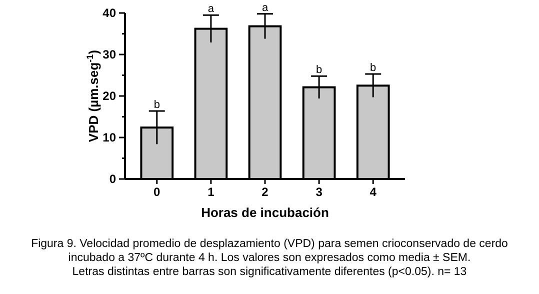  What do you see at coordinates (109, 137) in the screenshot?
I see `y-tick-label: 10` at bounding box center [109, 137].